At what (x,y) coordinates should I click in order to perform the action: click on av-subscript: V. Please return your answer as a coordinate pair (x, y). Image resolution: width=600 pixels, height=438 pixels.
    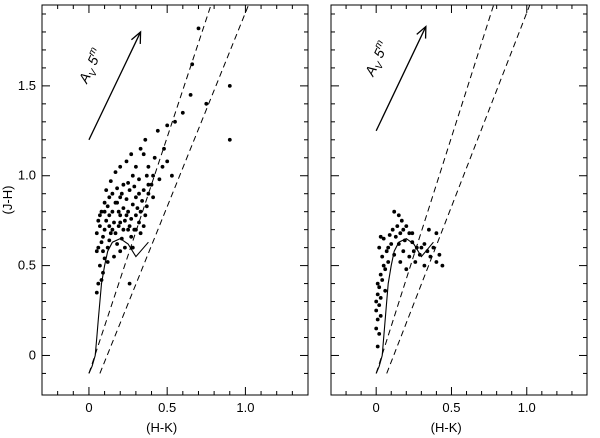
    Looking at the image, I should click on (380, 66).